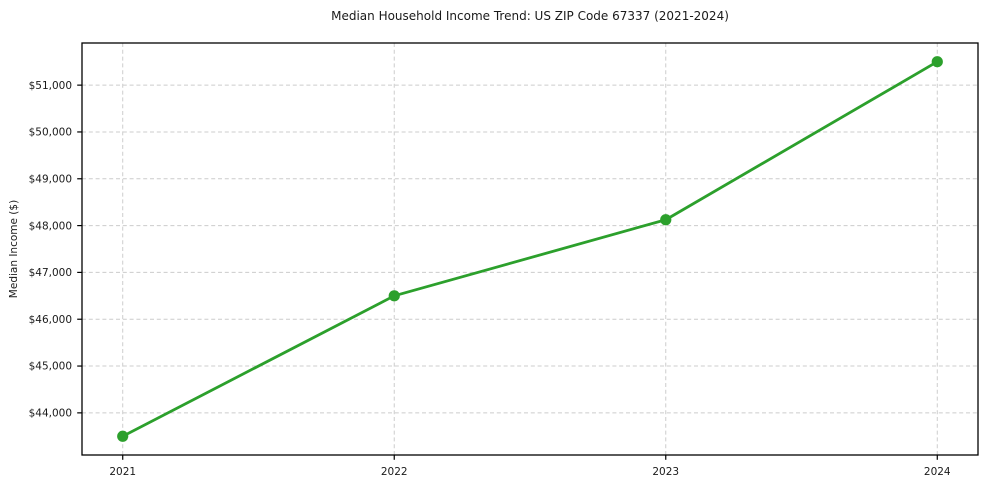 This screenshot has width=989, height=490. What do you see at coordinates (937, 472) in the screenshot?
I see `x-tick-label: 2024` at bounding box center [937, 472].